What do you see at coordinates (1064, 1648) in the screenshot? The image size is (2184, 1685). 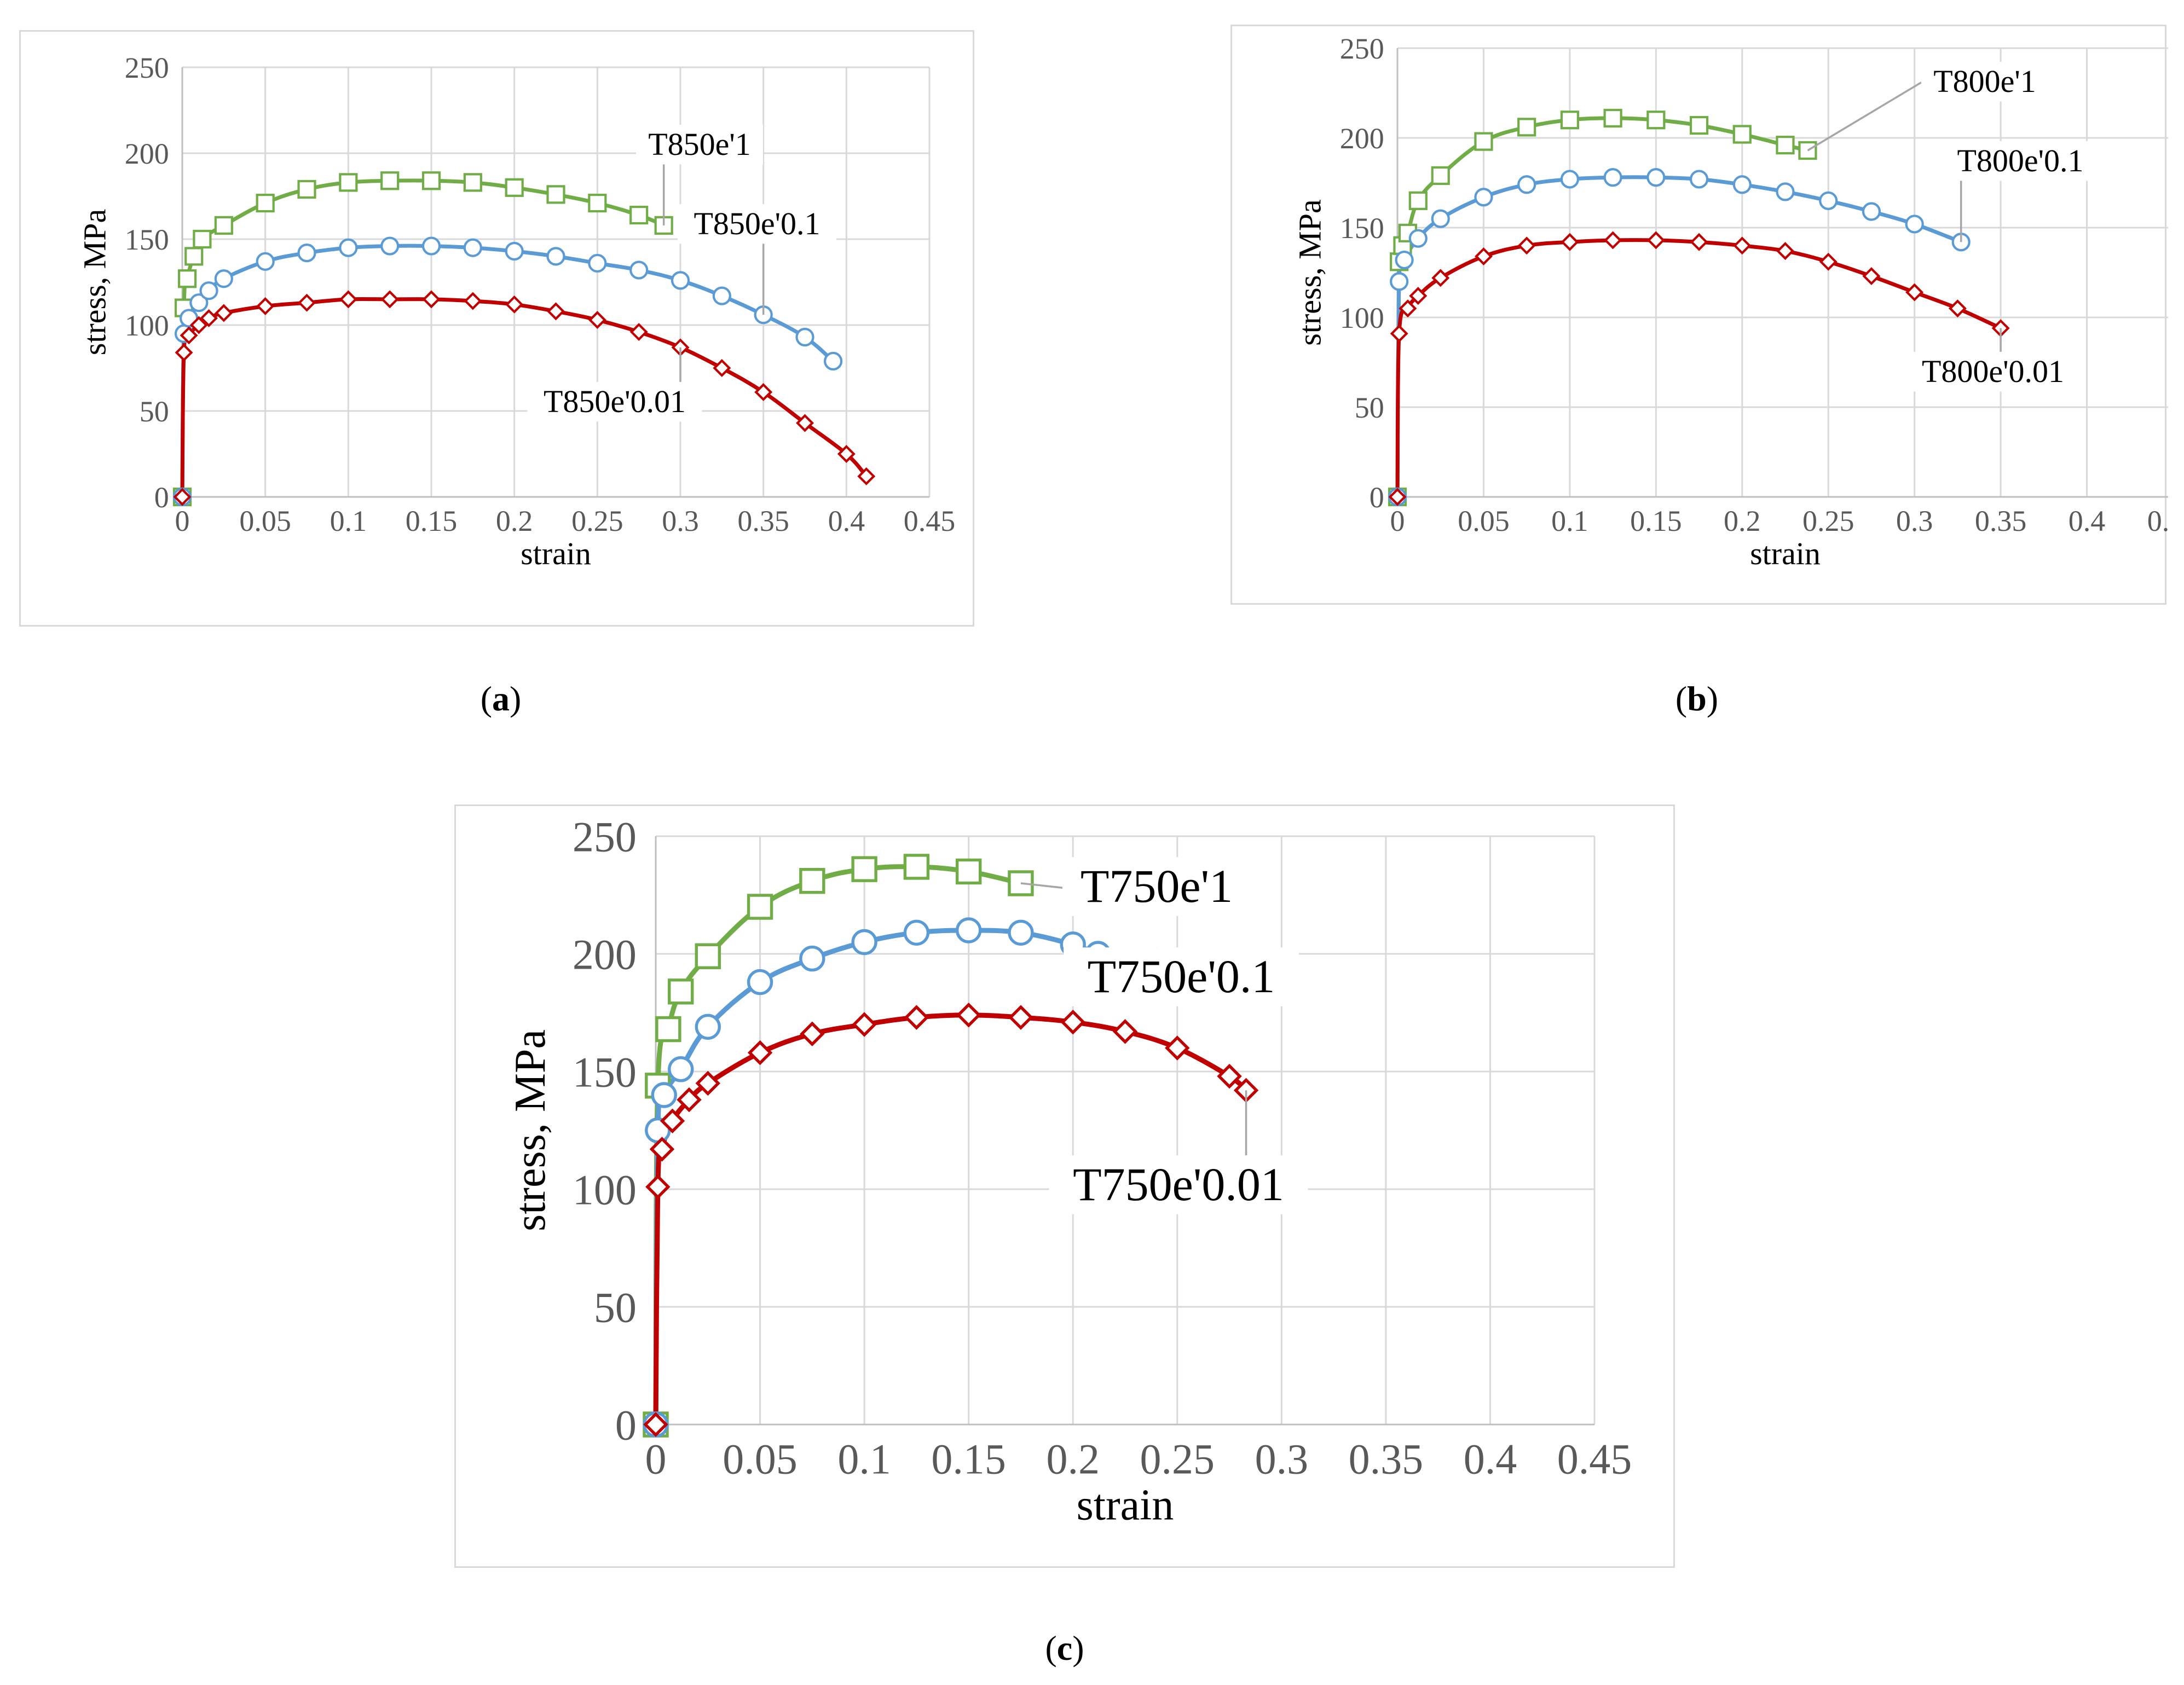 I see `caption-c: (c)` at bounding box center [1064, 1648].